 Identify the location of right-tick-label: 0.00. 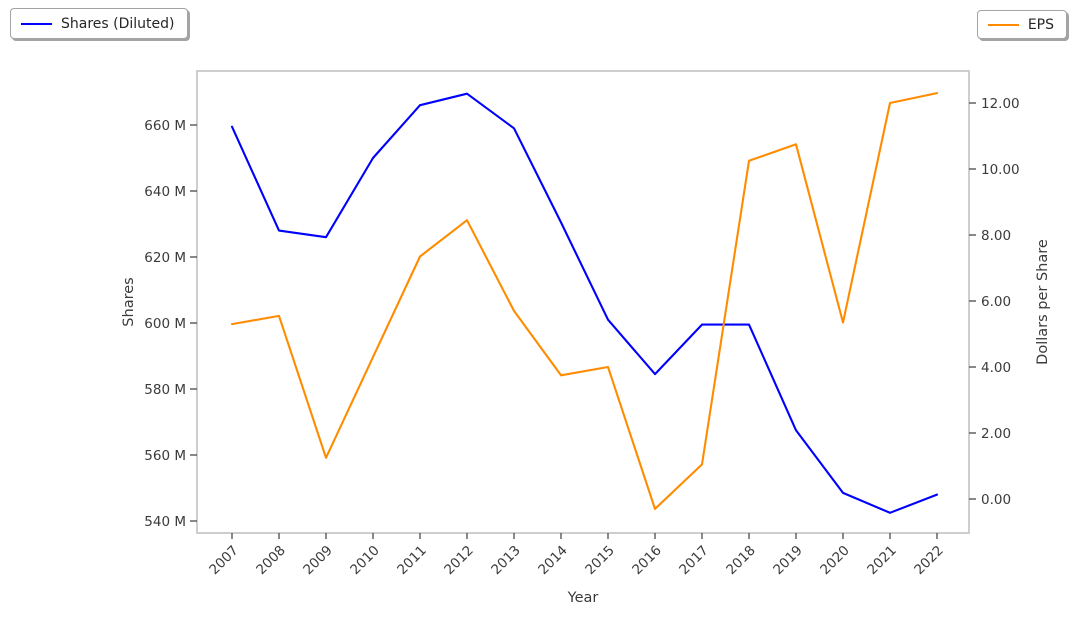
(996, 500).